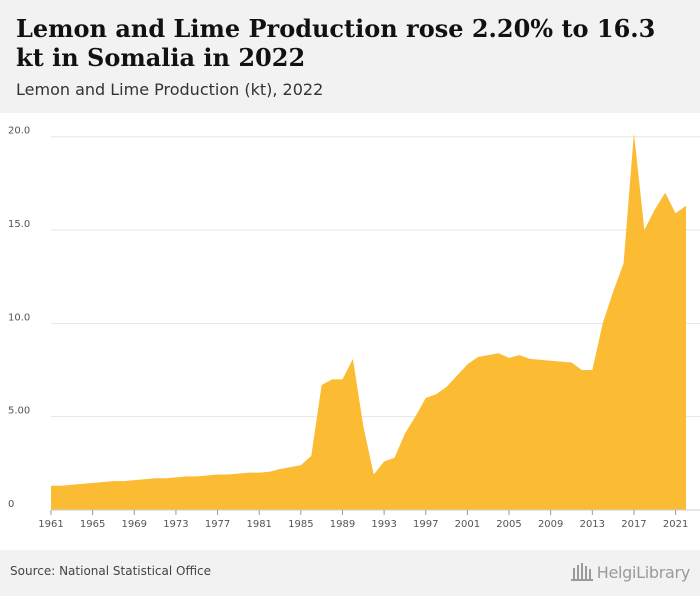 The width and height of the screenshot is (700, 596). Describe the element at coordinates (342, 524) in the screenshot. I see `x-tick-label: 1989` at that location.